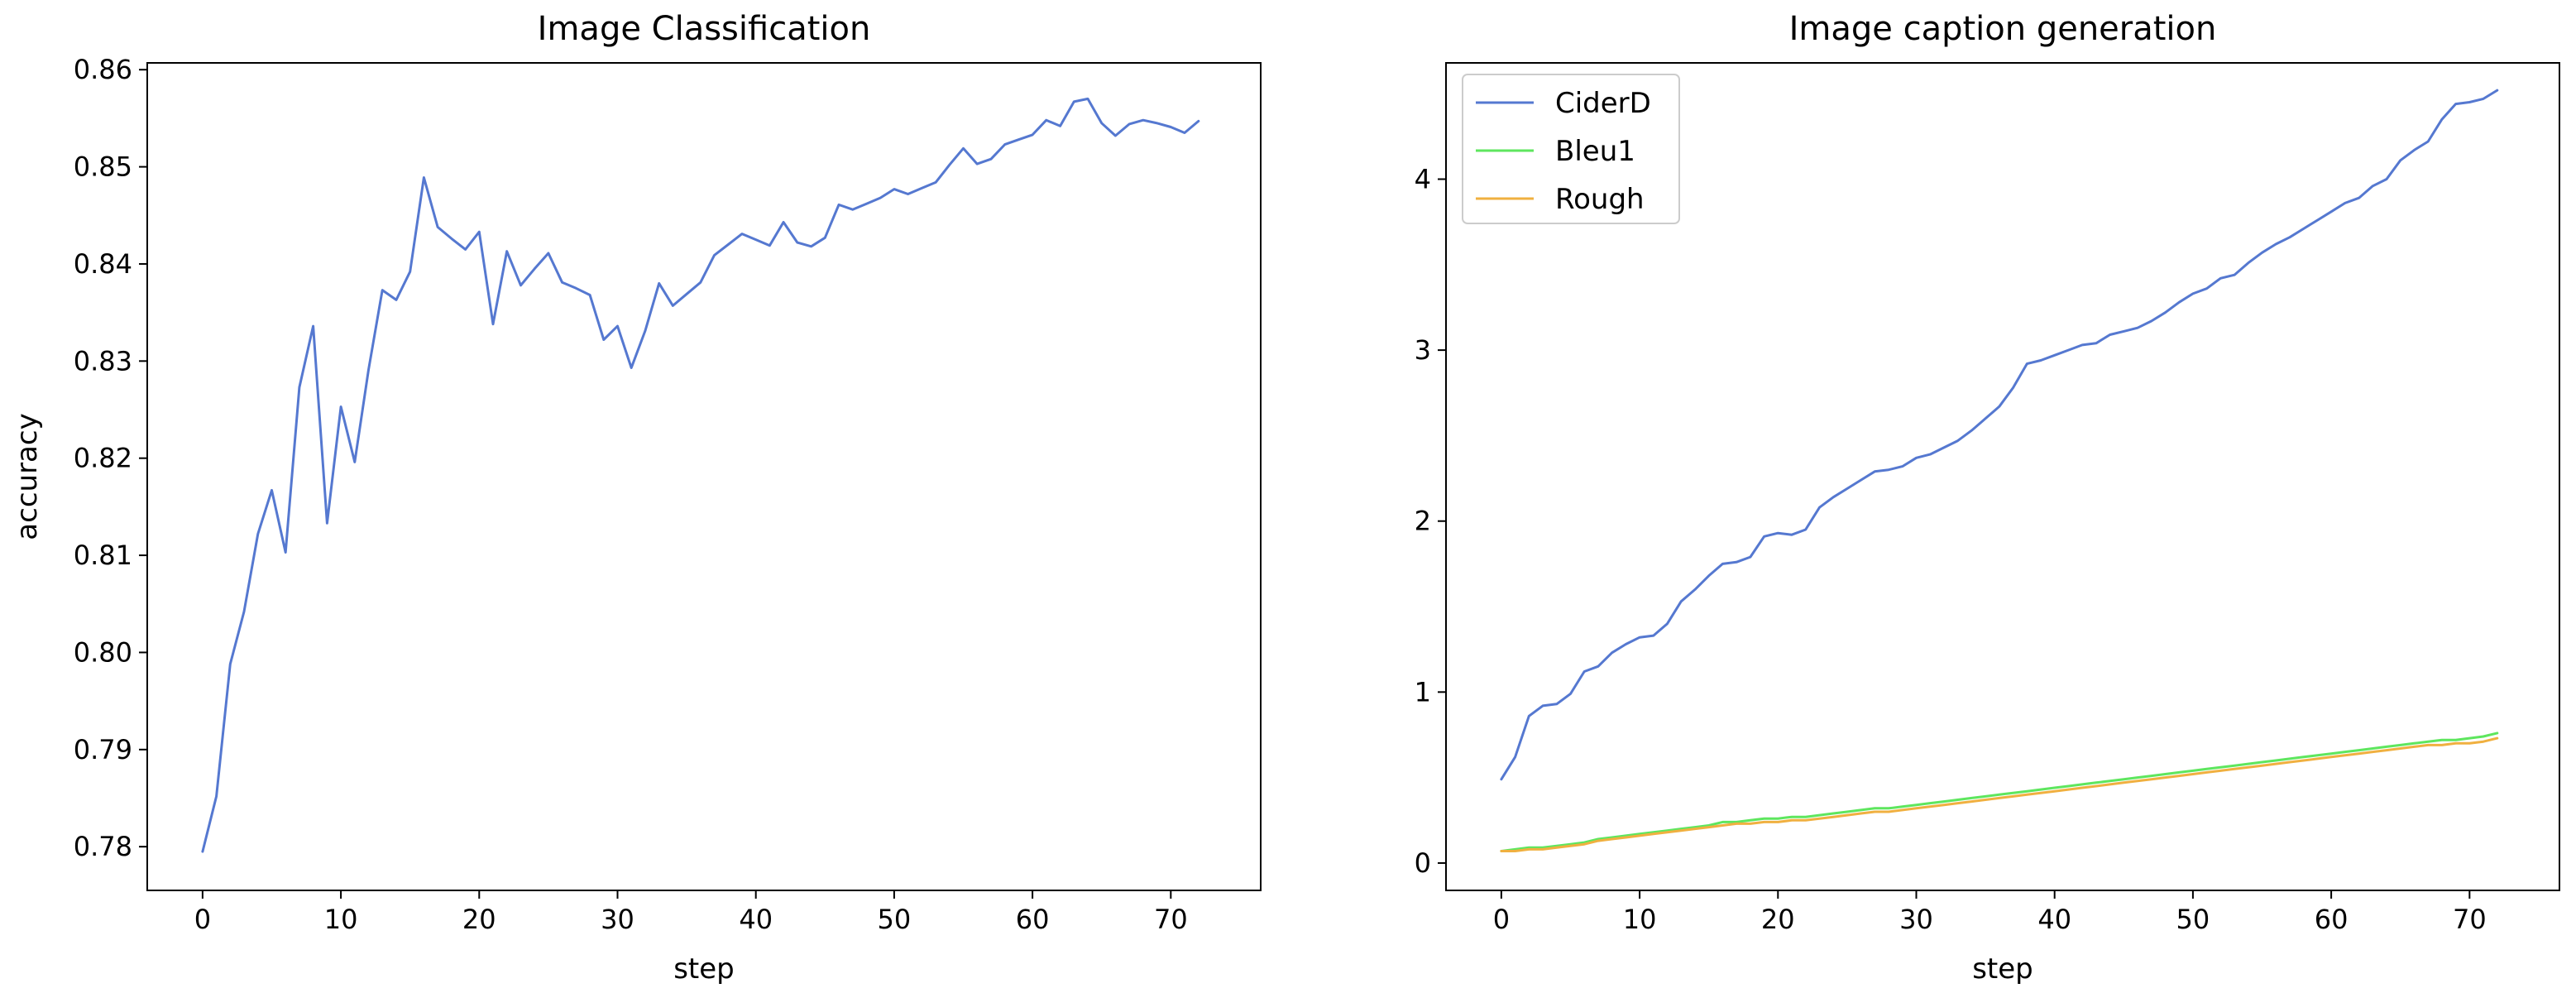  I want to click on legend-box, so click(1571, 149).